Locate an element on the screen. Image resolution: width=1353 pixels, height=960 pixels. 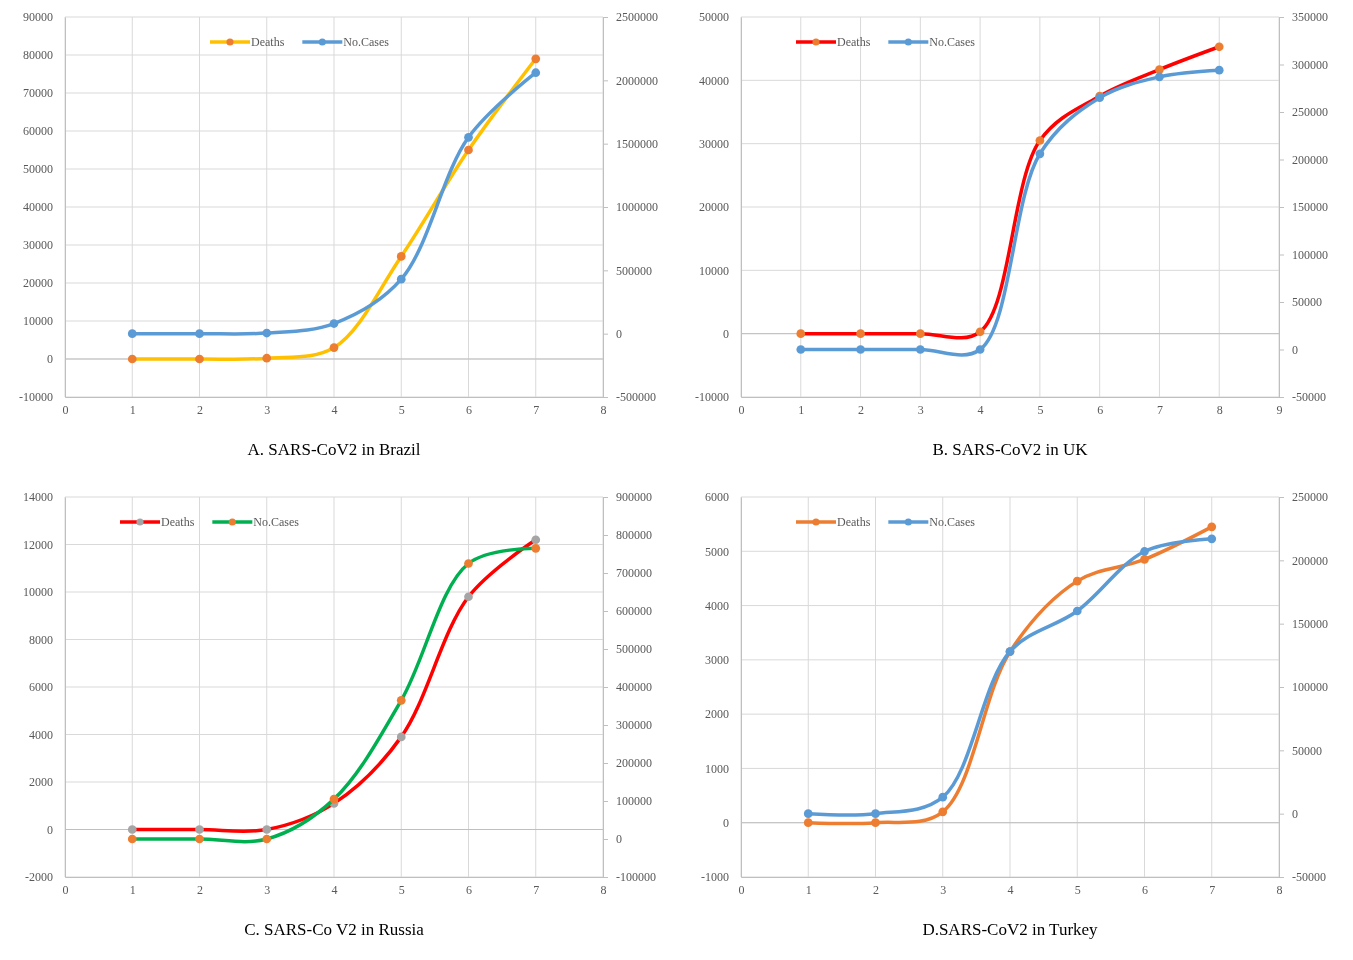
y-tick-label: 70000 is located at coordinates (38, 93).